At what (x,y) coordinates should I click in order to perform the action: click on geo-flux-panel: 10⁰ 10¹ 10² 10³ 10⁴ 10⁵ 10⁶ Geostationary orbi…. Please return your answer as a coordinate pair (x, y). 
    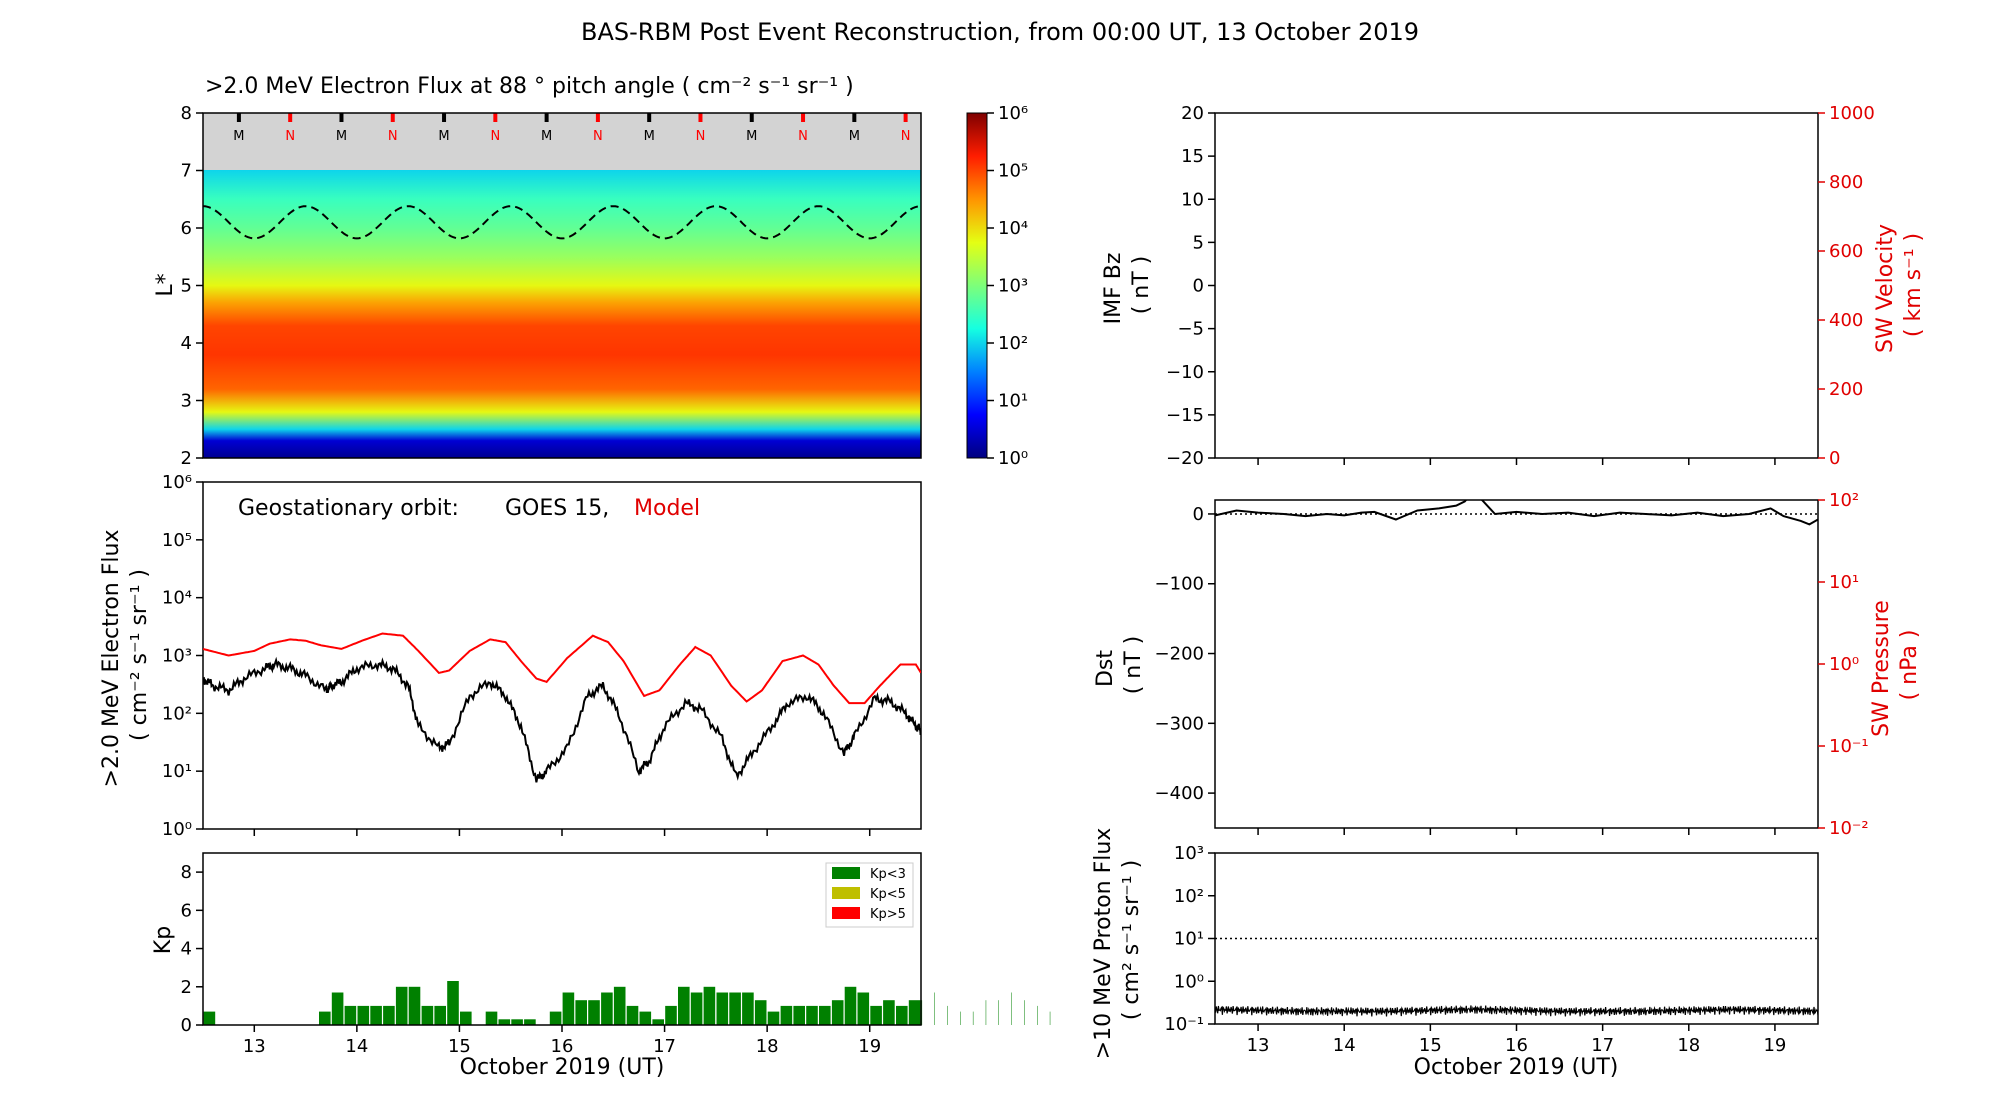
    Looking at the image, I should click on (510, 656).